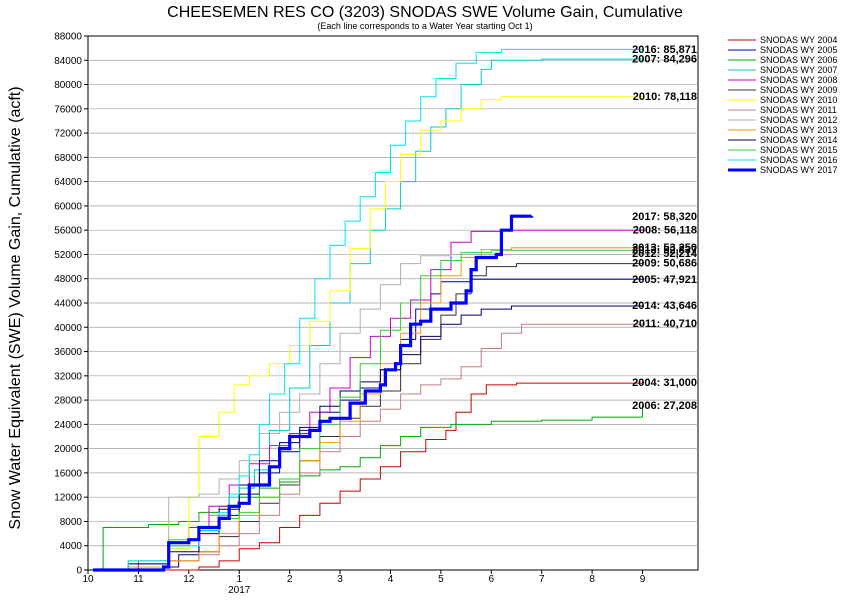 This screenshot has height=600, width=850. Describe the element at coordinates (643, 579) in the screenshot. I see `x-tick-label: 9` at that location.